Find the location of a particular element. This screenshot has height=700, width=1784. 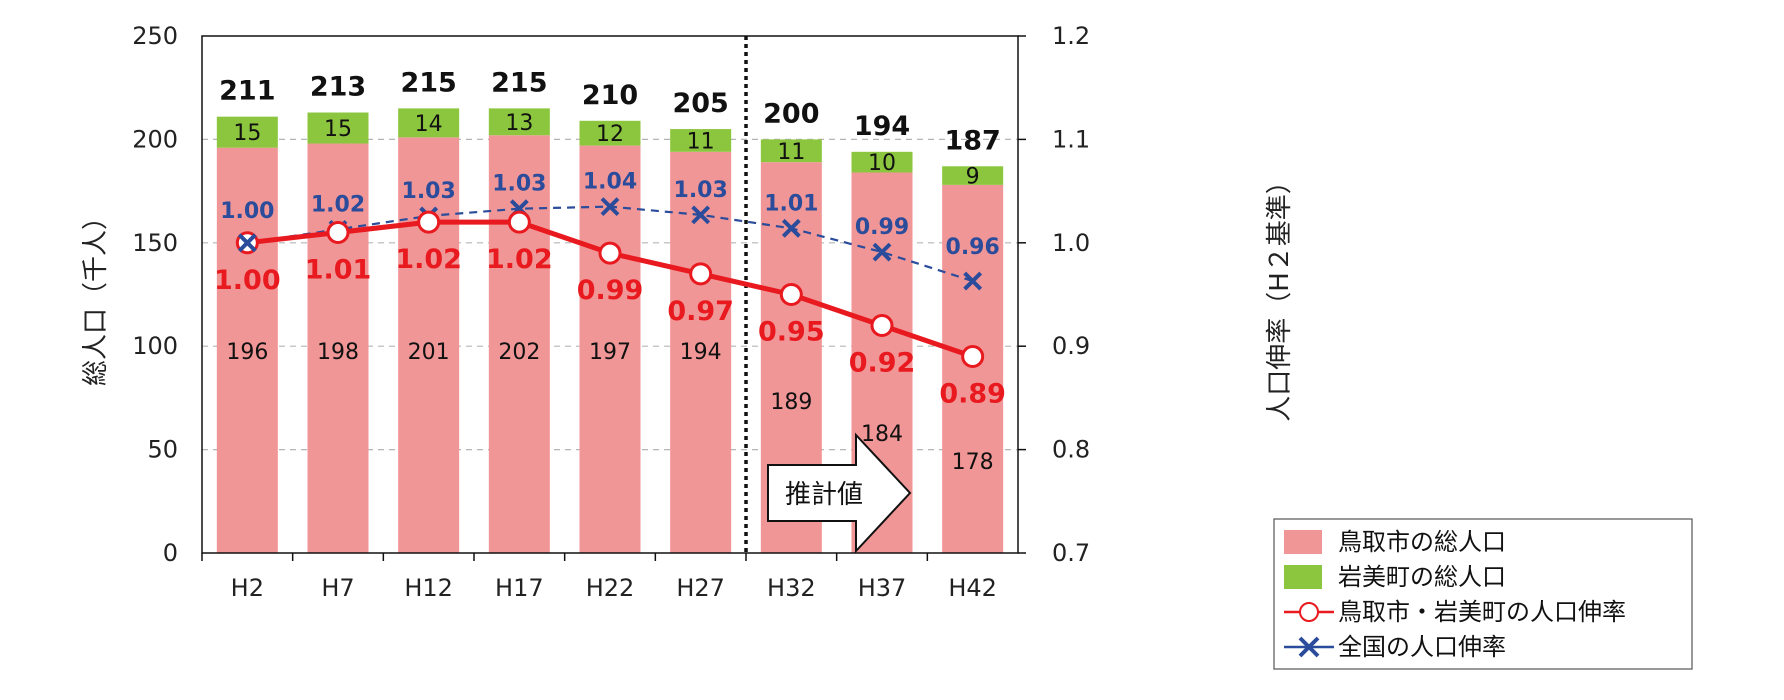

legend-label-1: 岩美町の総人口 is located at coordinates (1422, 577).